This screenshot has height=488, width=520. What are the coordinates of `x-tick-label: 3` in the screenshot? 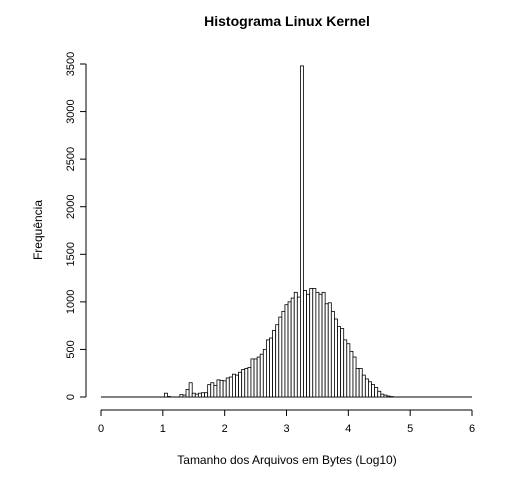 It's located at (286, 429).